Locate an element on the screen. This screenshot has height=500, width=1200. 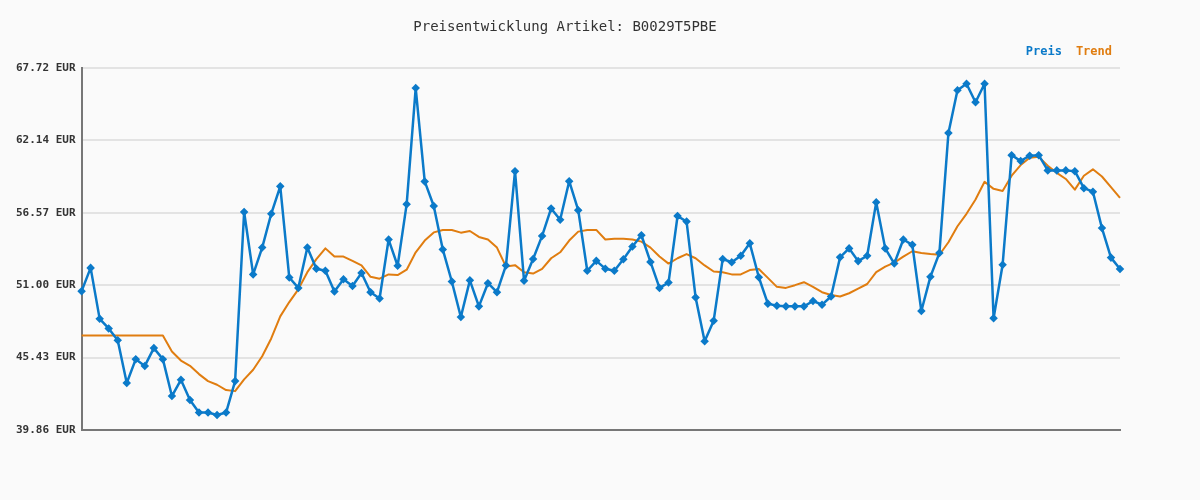
text: Trend is located at coordinates (1093, 50).